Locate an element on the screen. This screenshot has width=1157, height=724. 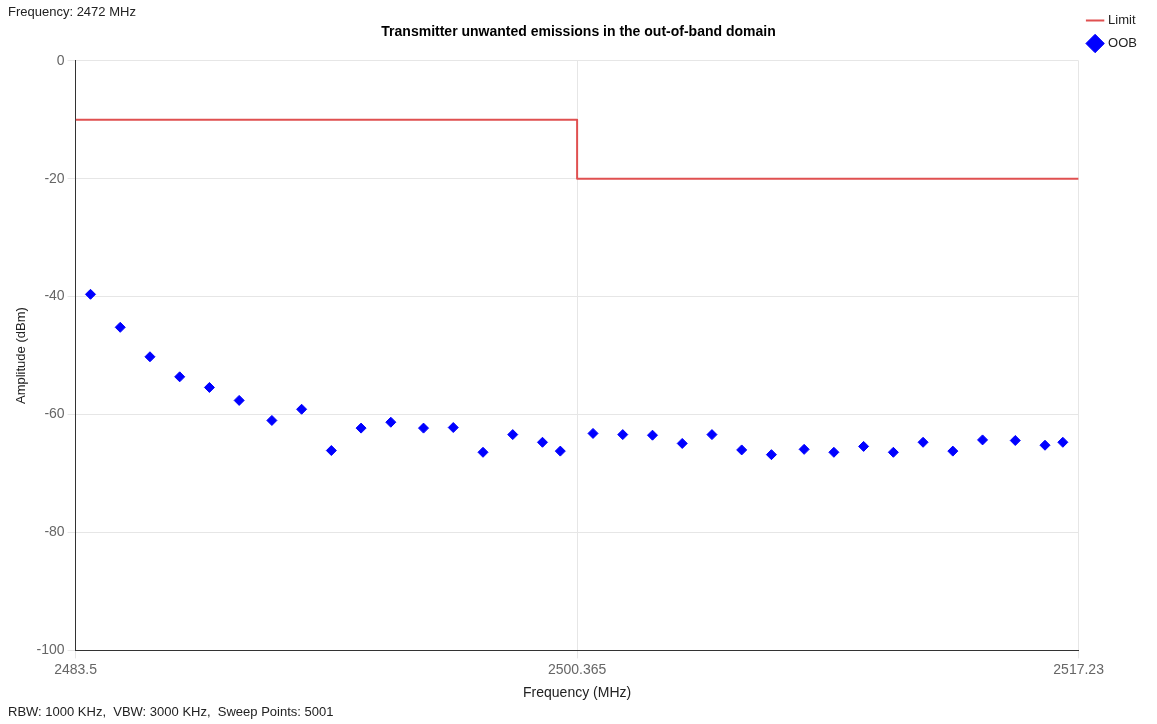
x-tick-label: 2500.365 is located at coordinates (577, 668).